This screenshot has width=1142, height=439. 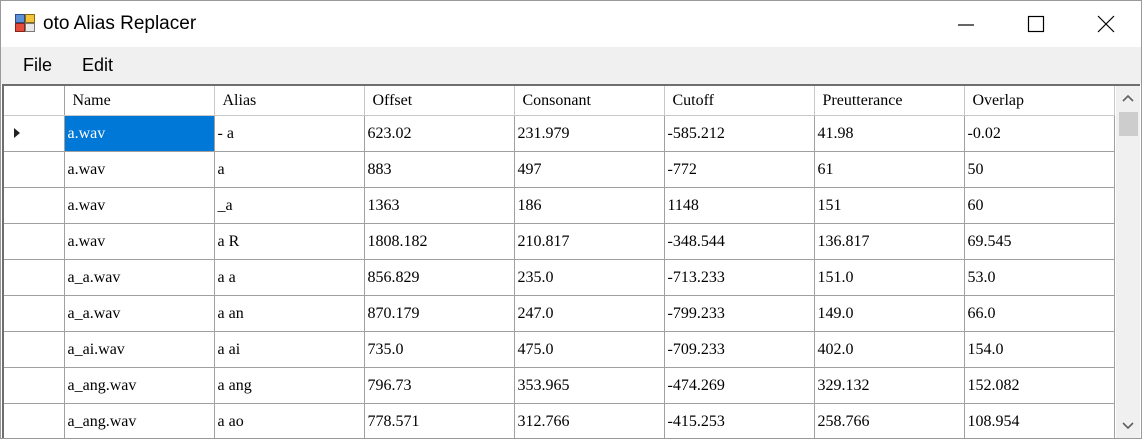 I want to click on scroll-down-arrow-icon, so click(x=1128, y=426).